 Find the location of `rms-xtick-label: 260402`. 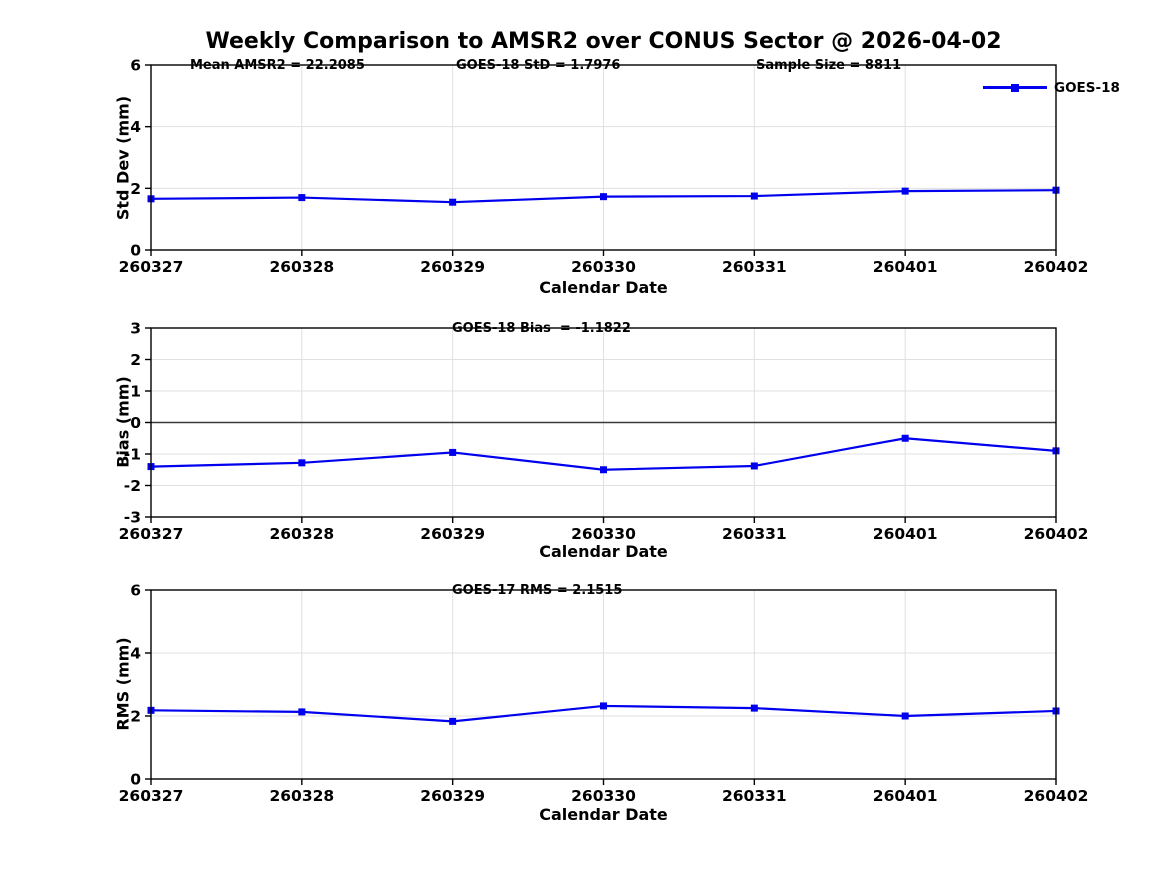

rms-xtick-label: 260402 is located at coordinates (1056, 796).